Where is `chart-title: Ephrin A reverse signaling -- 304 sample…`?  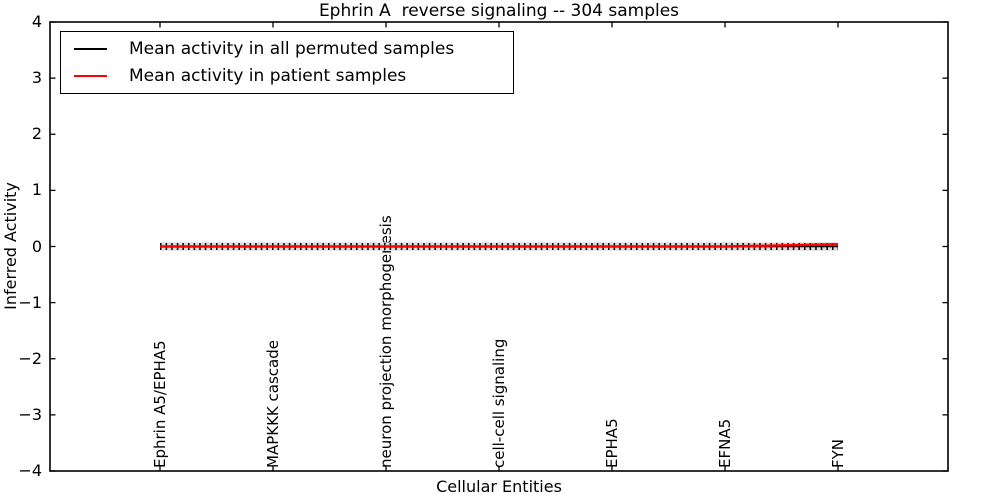 chart-title: Ephrin A reverse signaling -- 304 sample… is located at coordinates (499, 11).